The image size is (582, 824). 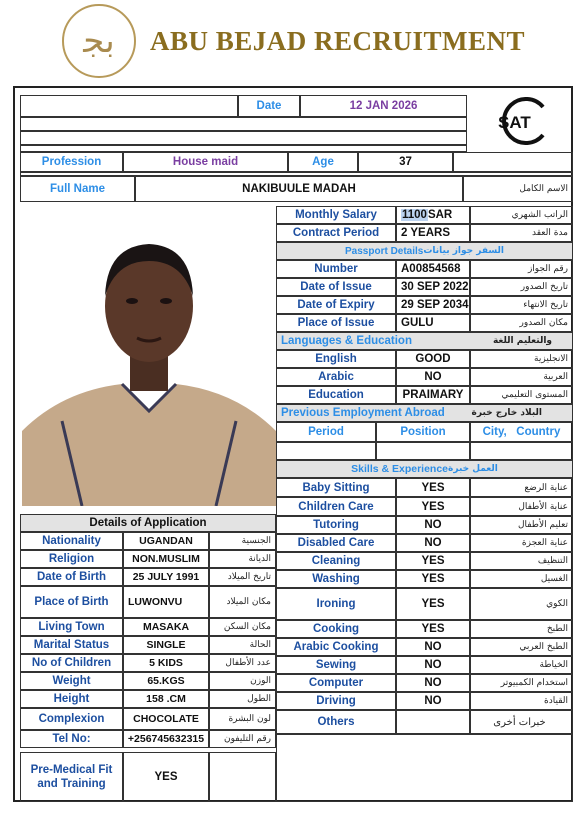 What do you see at coordinates (433, 287) in the screenshot?
I see `passport-row-value: 30 SEP 2022` at bounding box center [433, 287].